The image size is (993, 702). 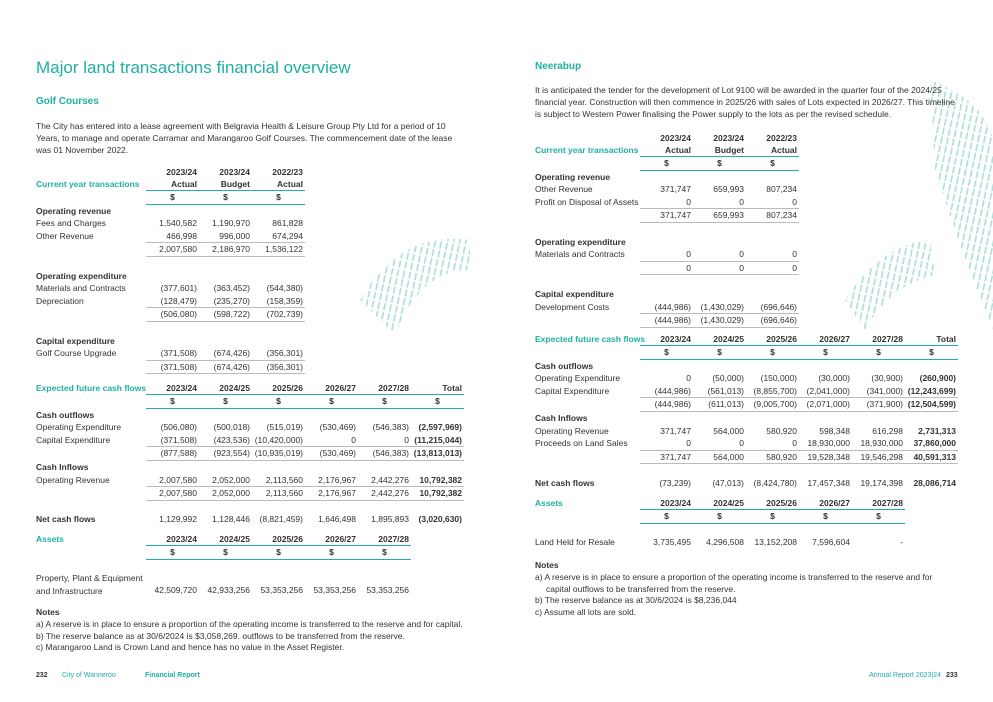 What do you see at coordinates (719, 320) in the screenshot?
I see `table-cell: (1,430,029)` at bounding box center [719, 320].